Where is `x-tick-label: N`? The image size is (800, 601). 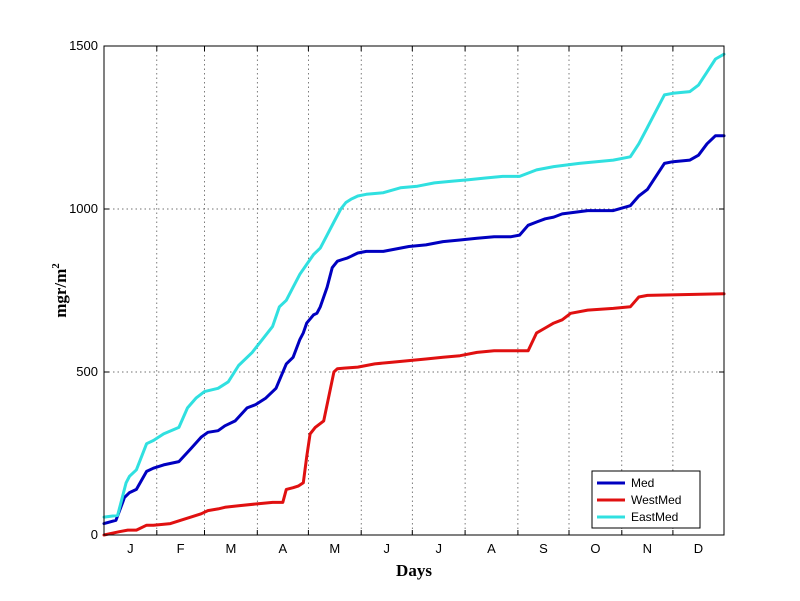 x-tick-label: N is located at coordinates (647, 548).